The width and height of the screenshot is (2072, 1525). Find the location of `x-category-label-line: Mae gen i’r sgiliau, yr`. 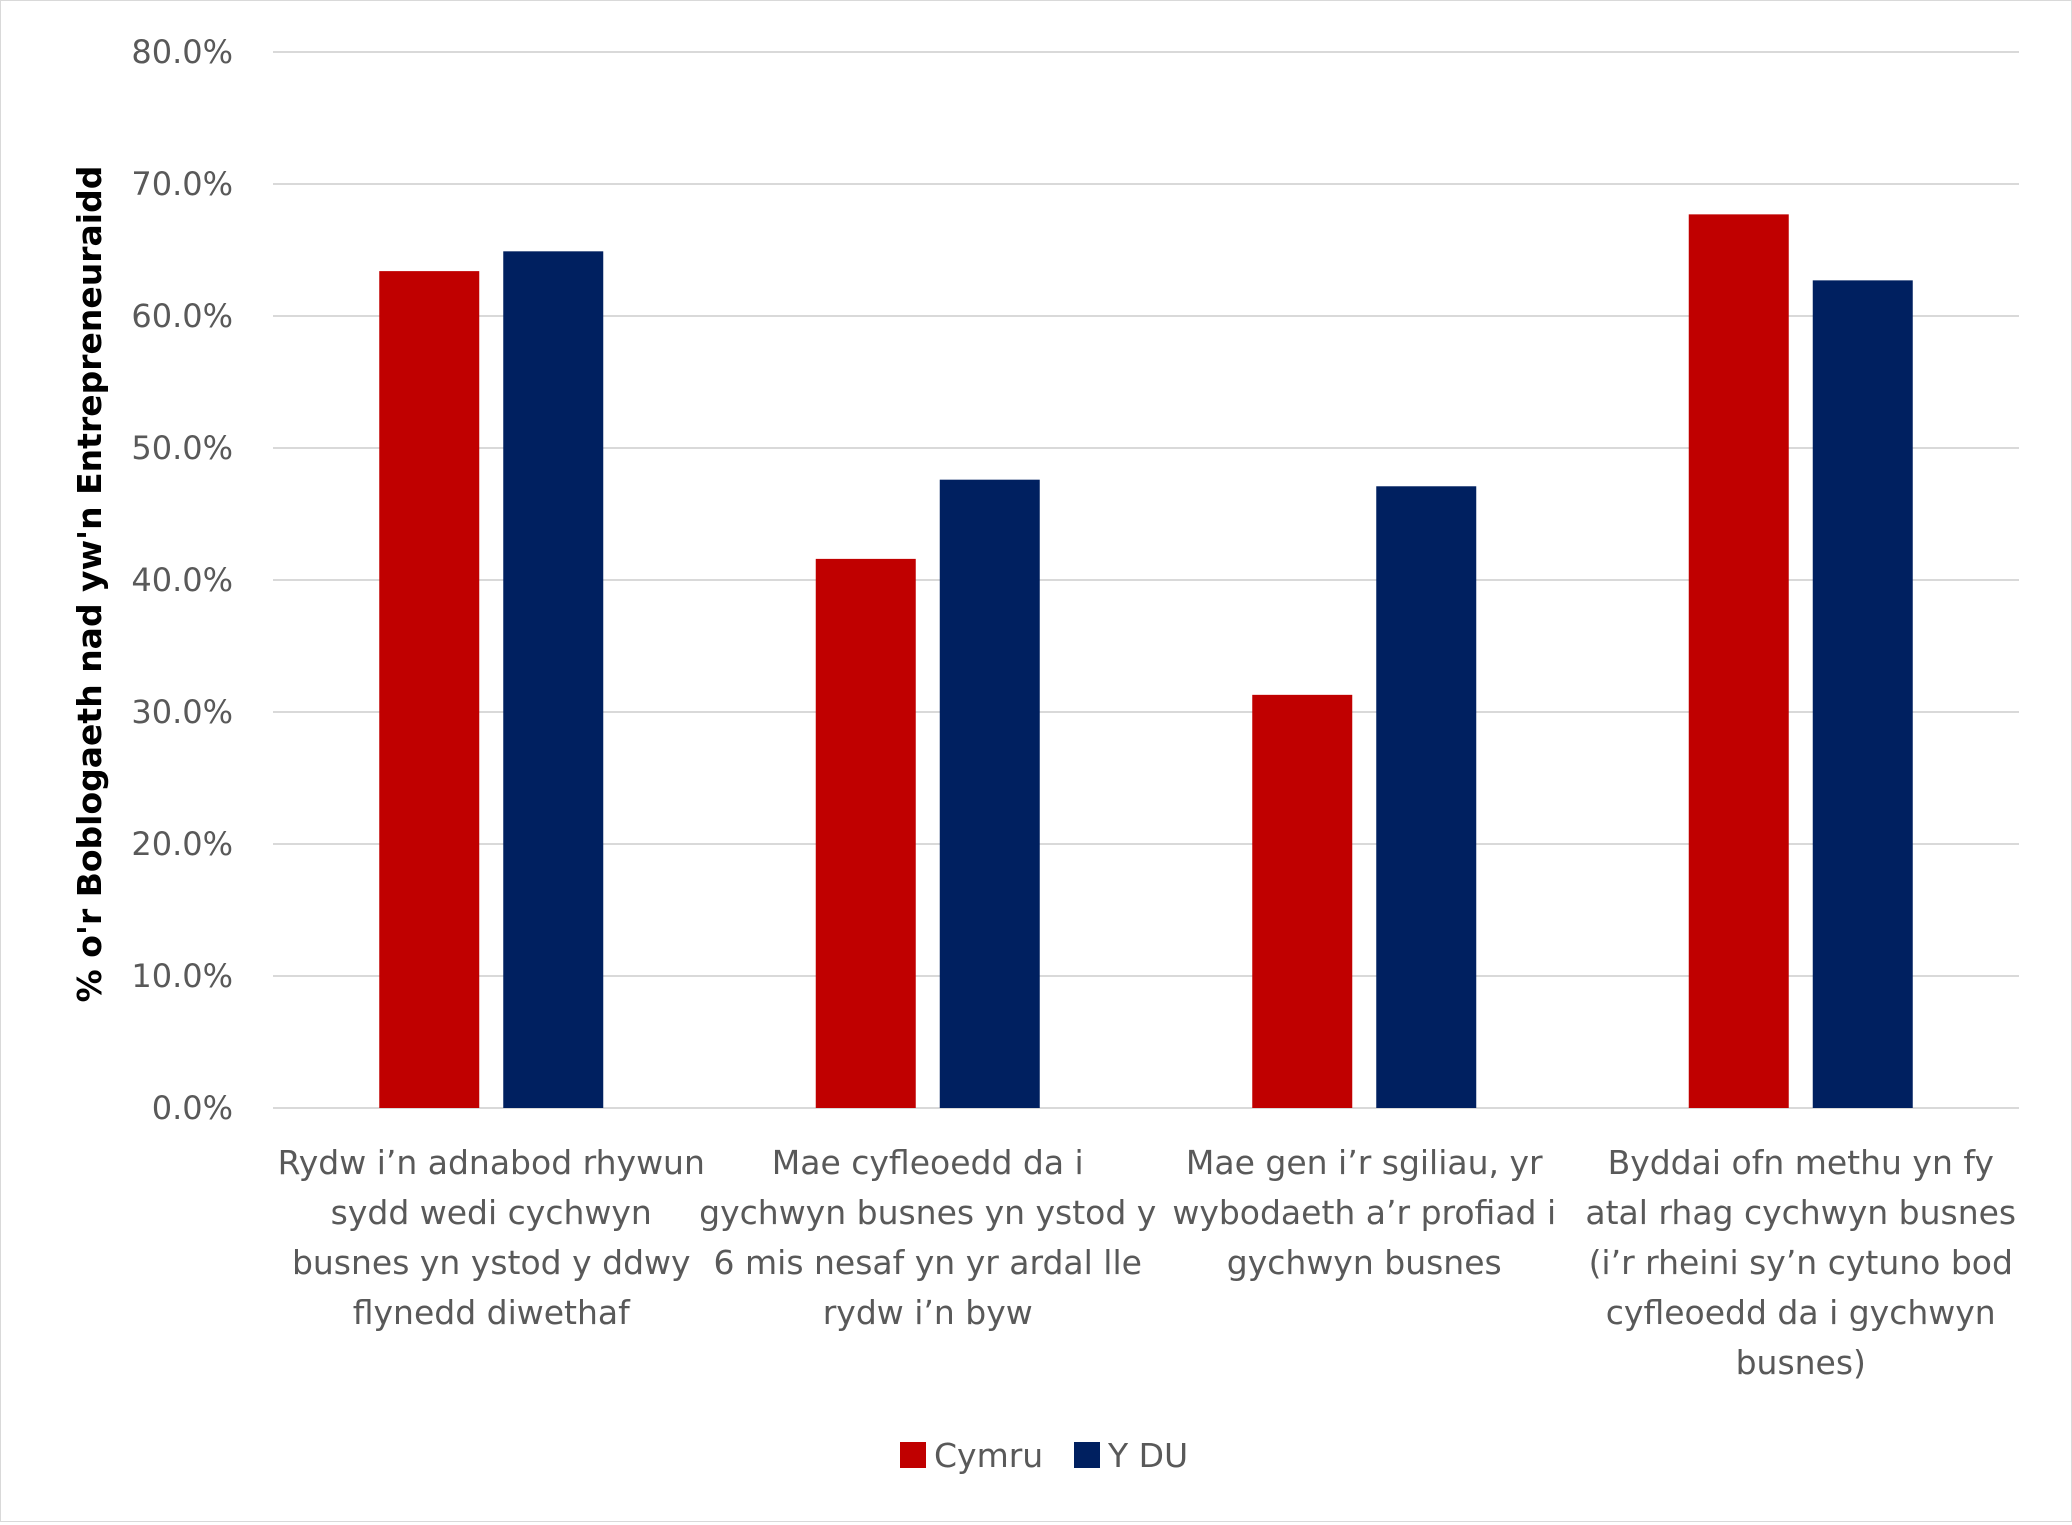

x-category-label-line: Mae gen i’r sgiliau, yr is located at coordinates (1364, 1162).